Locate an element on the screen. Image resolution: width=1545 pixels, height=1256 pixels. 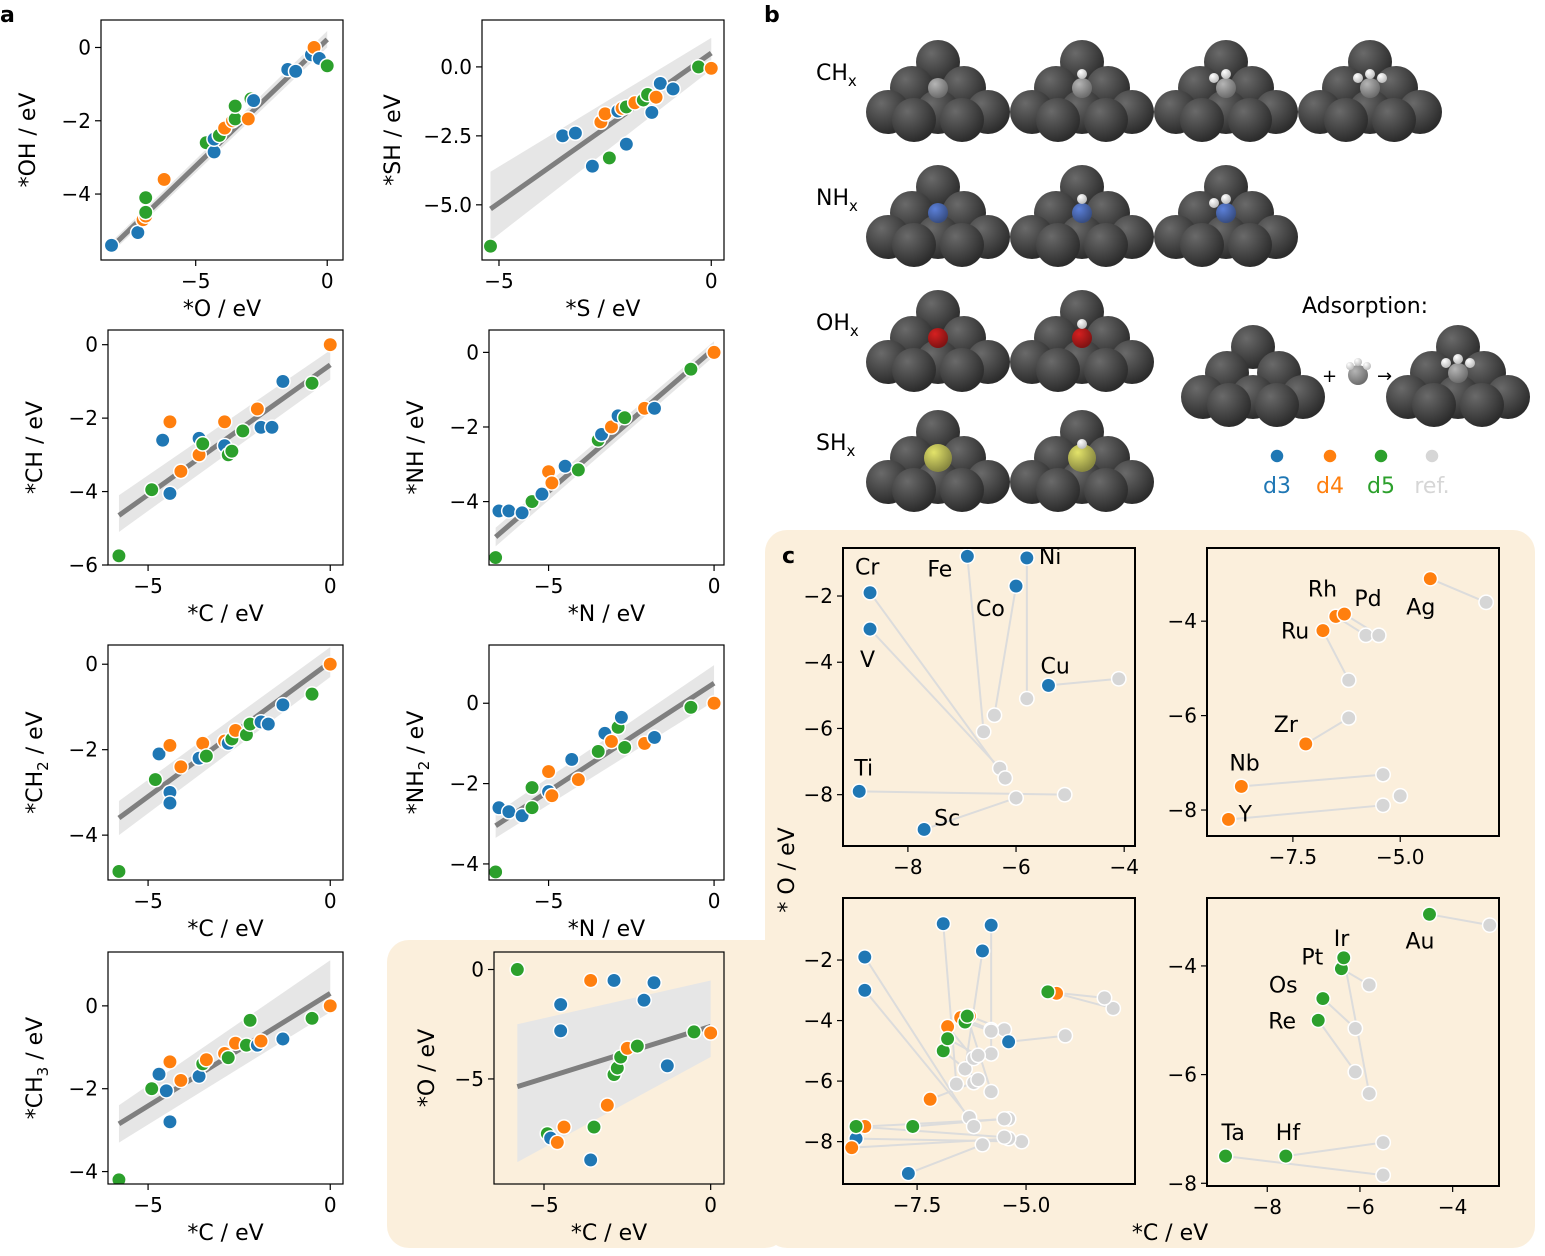
y-tick-label: 0.0 is located at coordinates (456, 67).